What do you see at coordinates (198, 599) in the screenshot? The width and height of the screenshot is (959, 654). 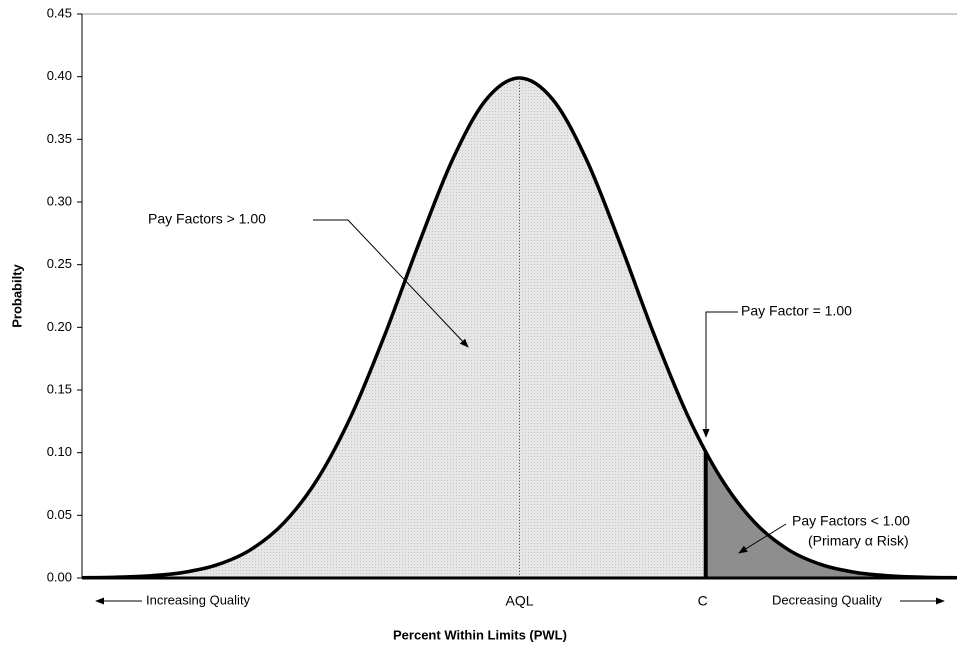 I see `axis-note: Increasing Quality` at bounding box center [198, 599].